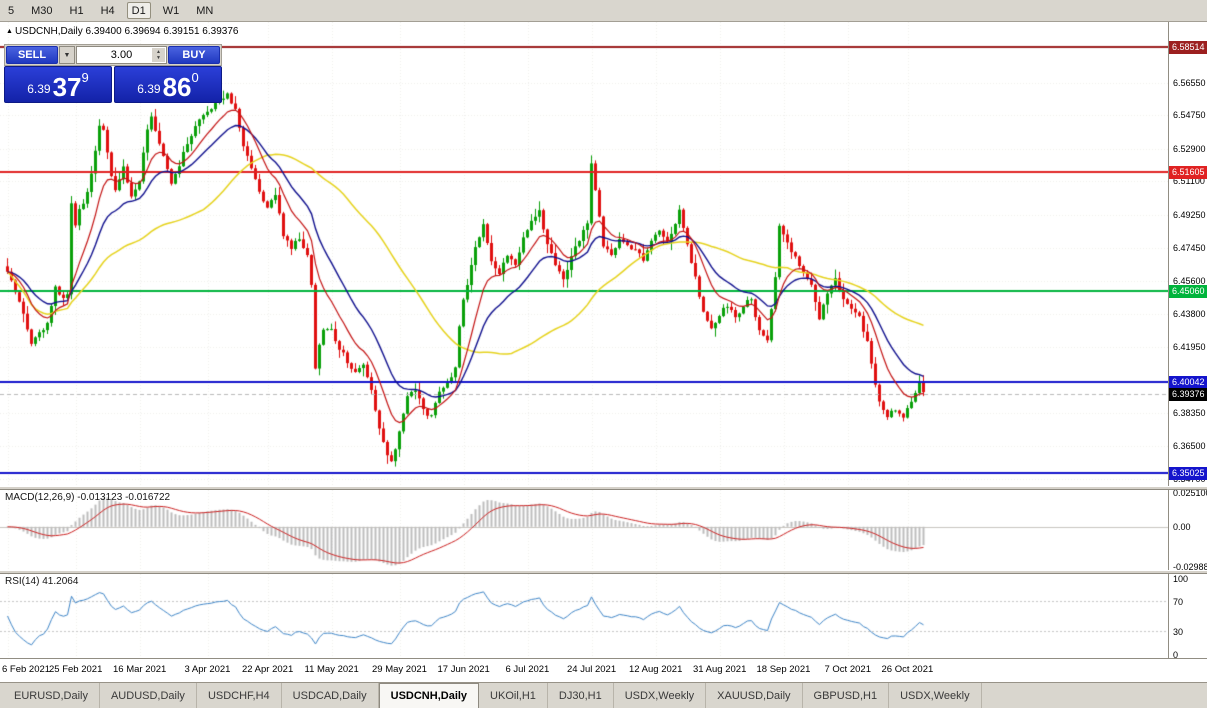  What do you see at coordinates (330, 695) in the screenshot?
I see `chart-tab: USDCAD,Daily` at bounding box center [330, 695].